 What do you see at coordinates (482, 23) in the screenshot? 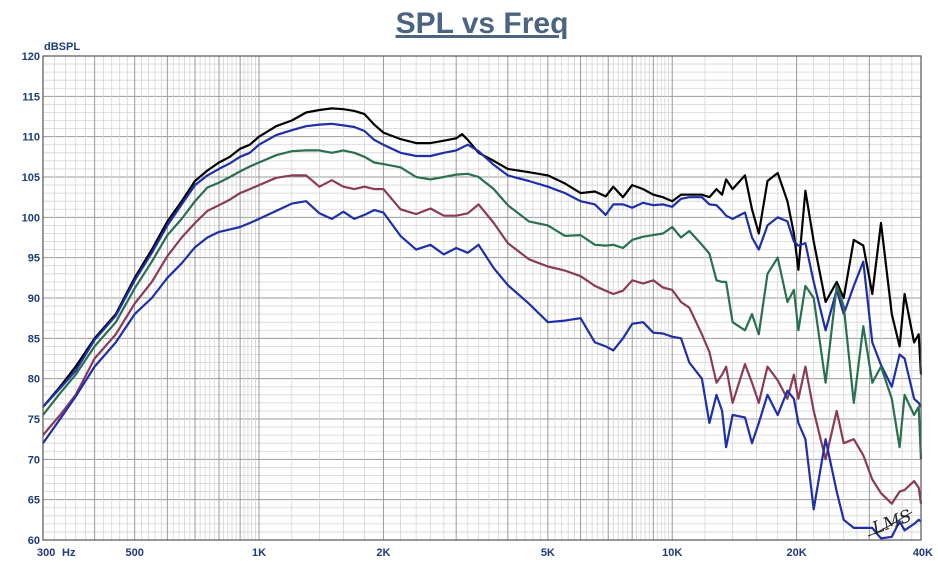
I see `chart-title: SPL vs Freq` at bounding box center [482, 23].